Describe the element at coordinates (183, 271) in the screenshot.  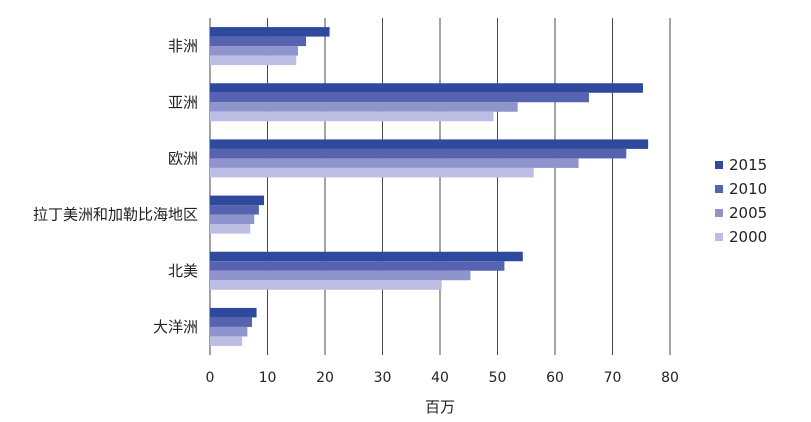
I see `category-label: 北美` at that location.